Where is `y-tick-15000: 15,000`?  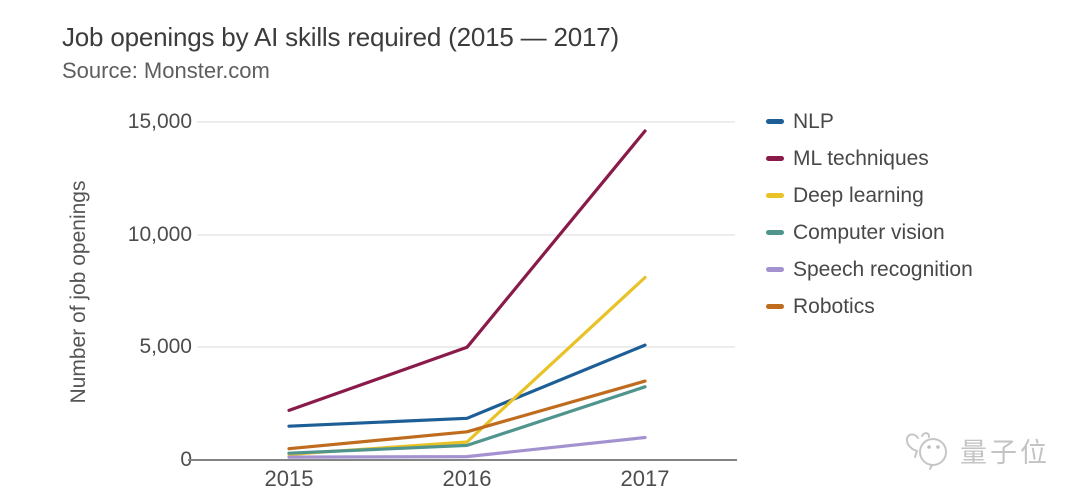 y-tick-15000: 15,000 is located at coordinates (159, 121).